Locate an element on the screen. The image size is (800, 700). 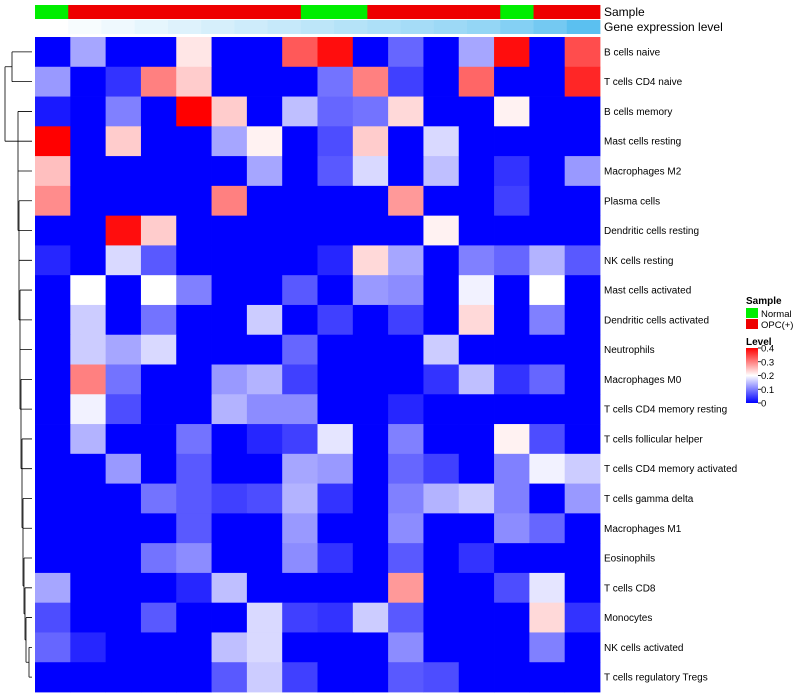
row-label: Macrophages M2 is located at coordinates (643, 171).